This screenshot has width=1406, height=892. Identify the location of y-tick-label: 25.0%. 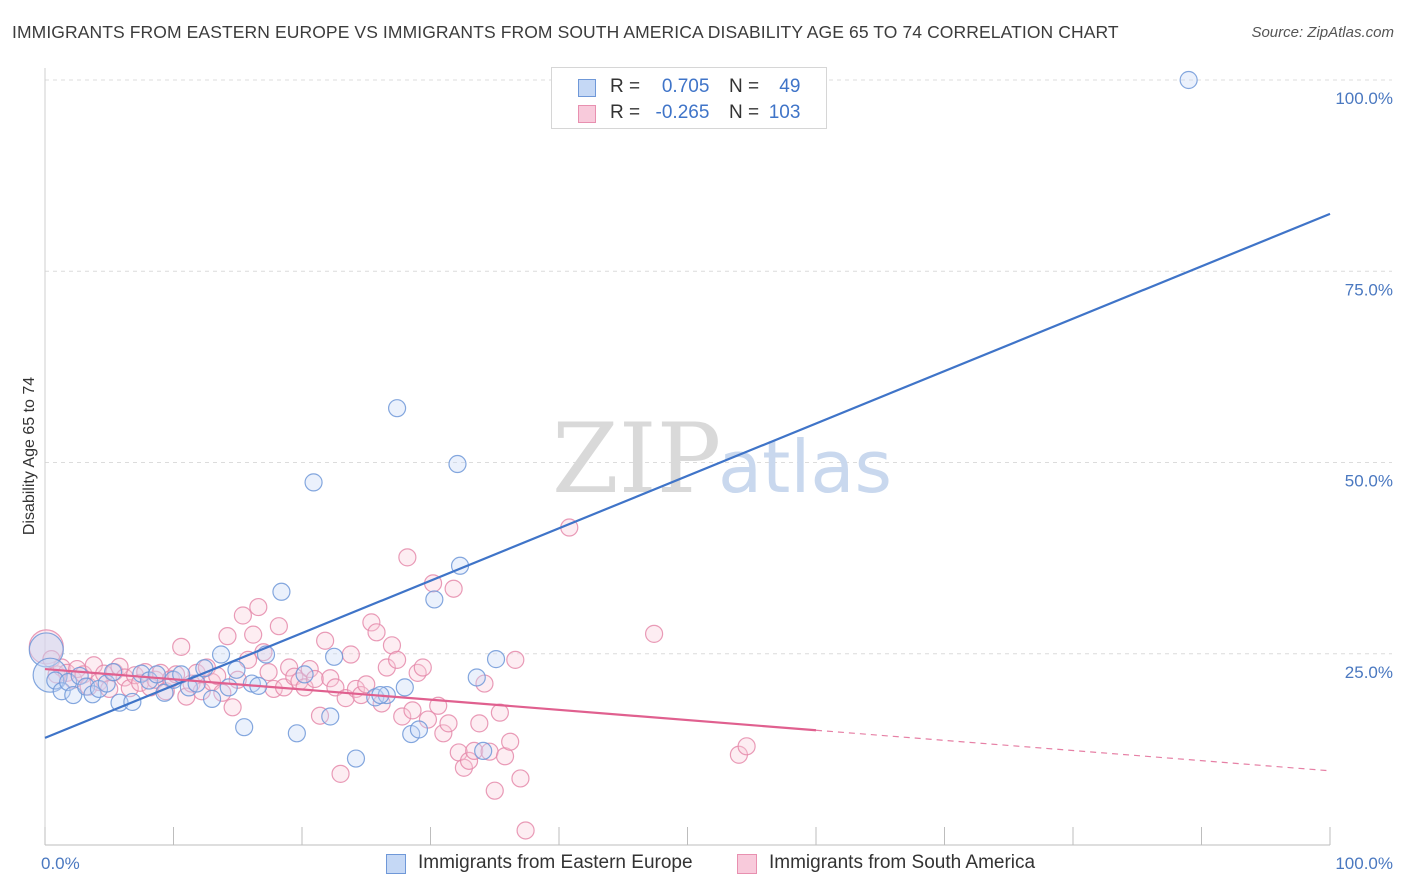
(1369, 672).